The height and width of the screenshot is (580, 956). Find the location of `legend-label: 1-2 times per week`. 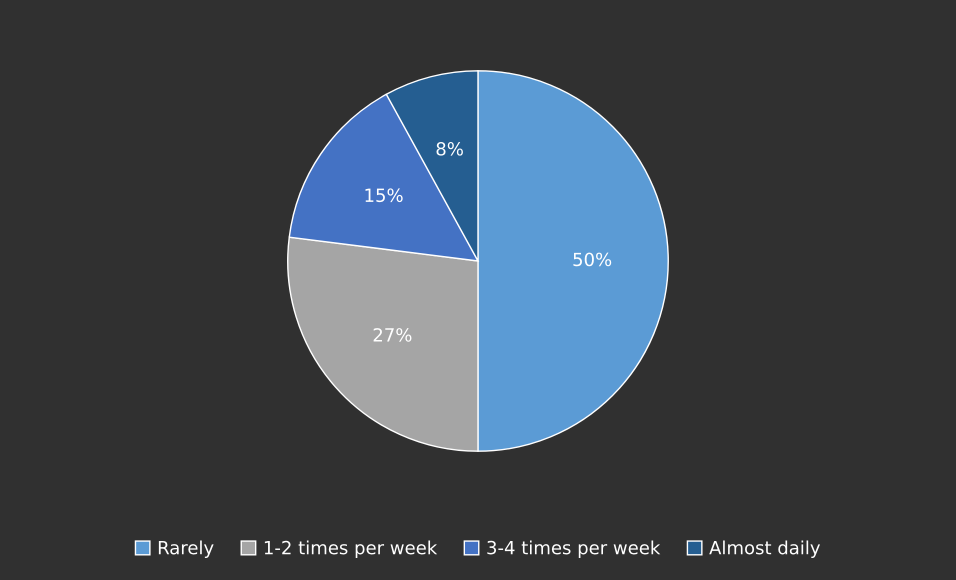

legend-label: 1-2 times per week is located at coordinates (351, 549).